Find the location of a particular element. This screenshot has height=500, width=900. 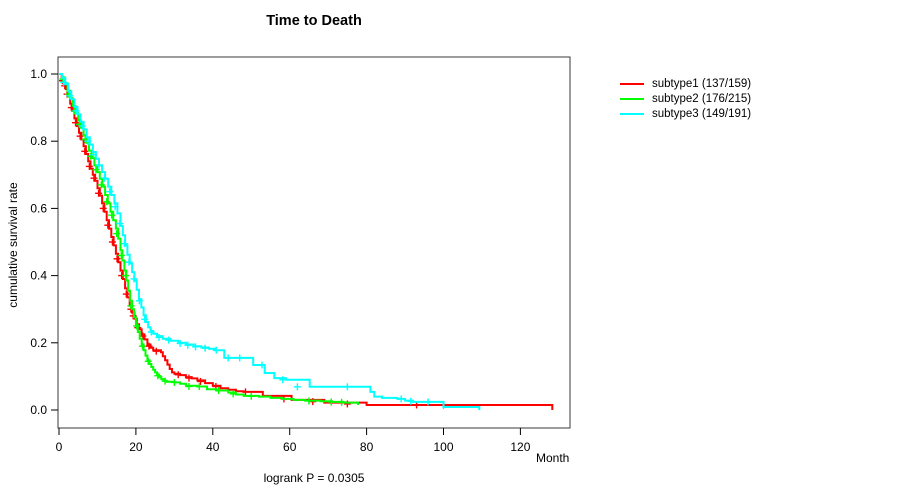

x-axis-tick-label: 20 is located at coordinates (136, 447).